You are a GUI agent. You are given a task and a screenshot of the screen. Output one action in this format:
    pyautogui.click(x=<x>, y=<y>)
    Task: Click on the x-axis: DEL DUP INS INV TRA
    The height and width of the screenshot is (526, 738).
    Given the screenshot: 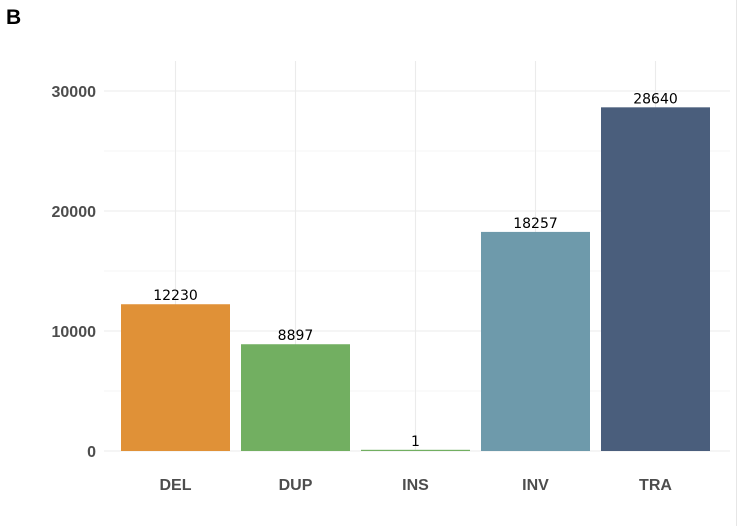 What is the action you would take?
    pyautogui.click(x=416, y=485)
    